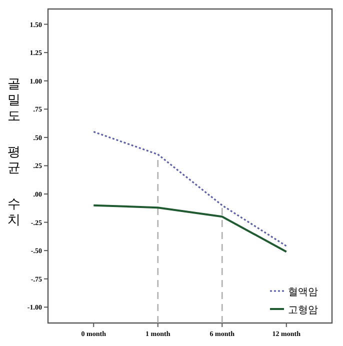  I want to click on line-series, so click(190, 228).